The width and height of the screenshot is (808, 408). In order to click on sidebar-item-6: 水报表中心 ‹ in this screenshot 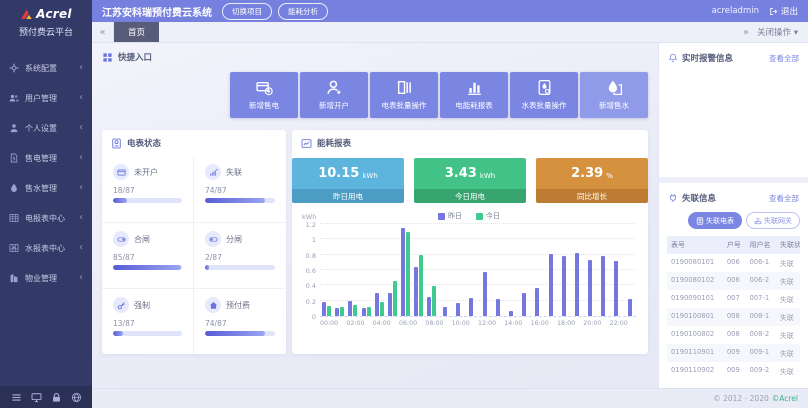, I will do `click(46, 248)`.